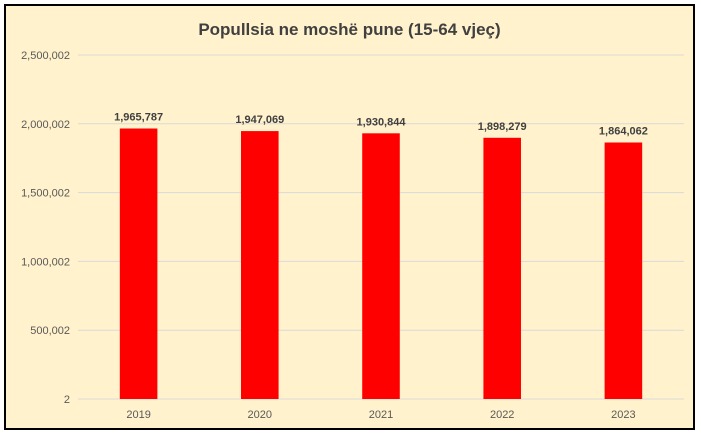  I want to click on data-label: 1,965,787, so click(138, 118).